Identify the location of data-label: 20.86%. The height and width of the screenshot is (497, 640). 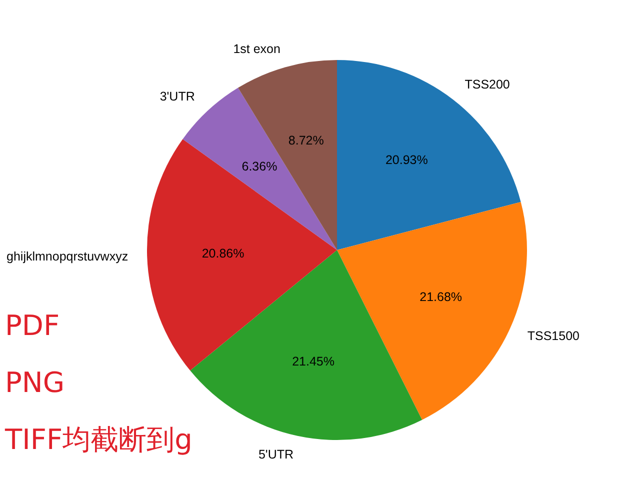
(223, 253).